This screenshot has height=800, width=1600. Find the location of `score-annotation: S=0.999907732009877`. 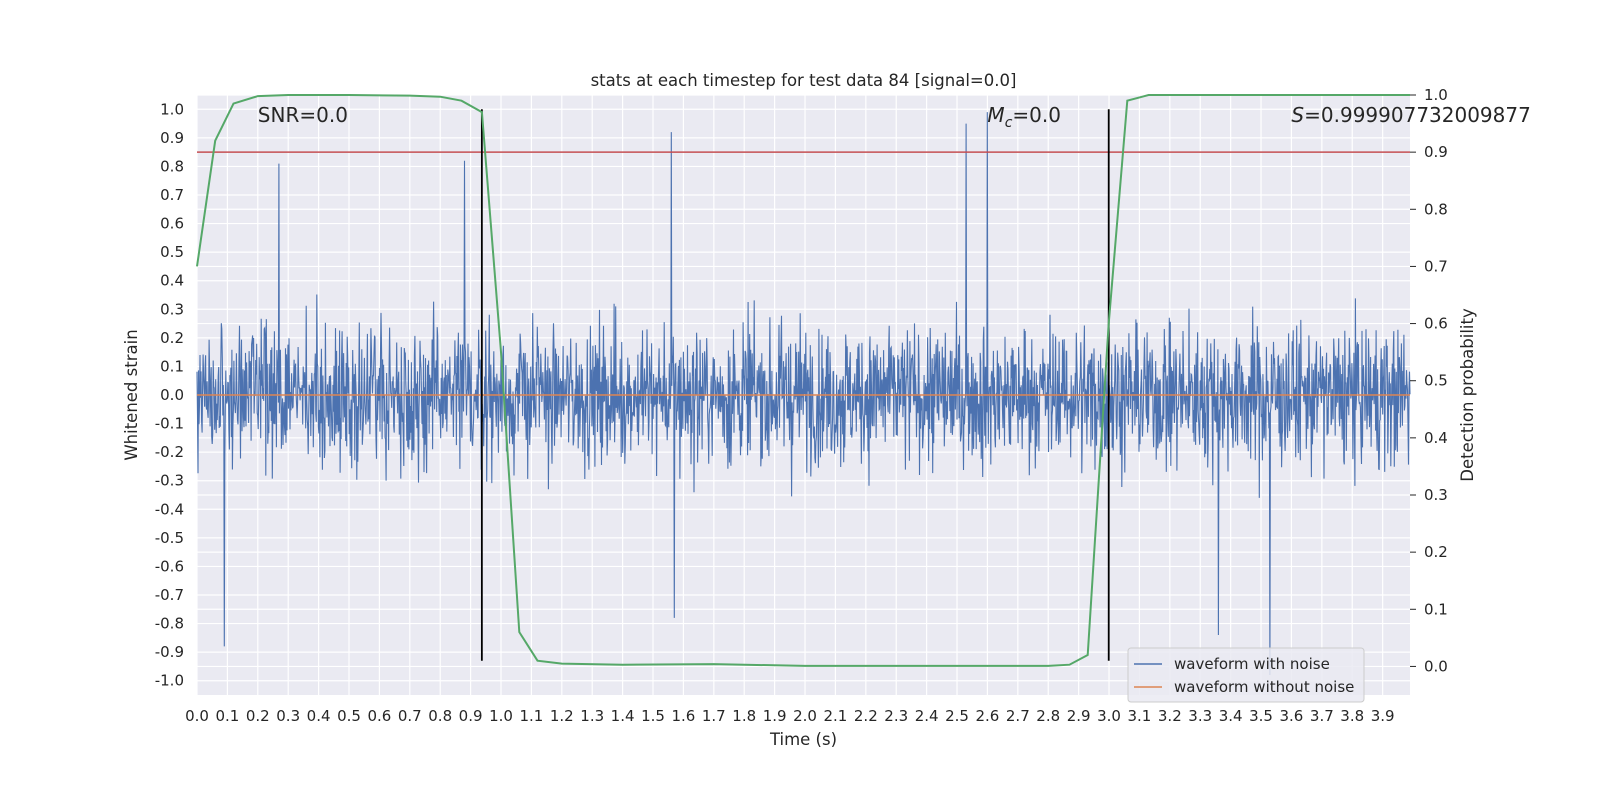

score-annotation: S=0.999907732009877 is located at coordinates (1410, 115).